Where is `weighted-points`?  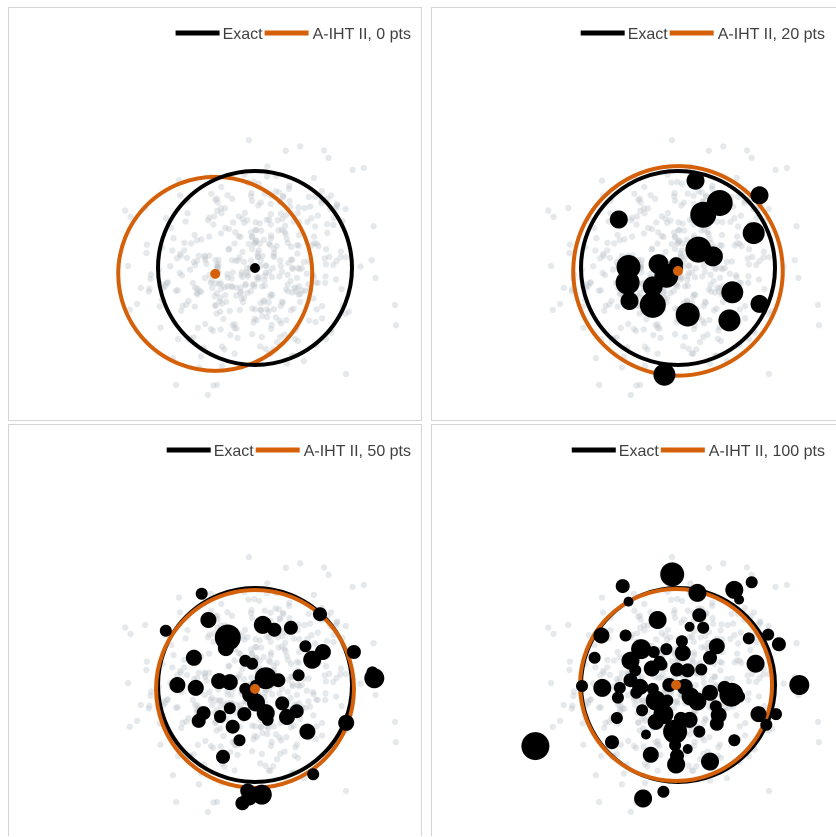
weighted-points is located at coordinates (689, 278).